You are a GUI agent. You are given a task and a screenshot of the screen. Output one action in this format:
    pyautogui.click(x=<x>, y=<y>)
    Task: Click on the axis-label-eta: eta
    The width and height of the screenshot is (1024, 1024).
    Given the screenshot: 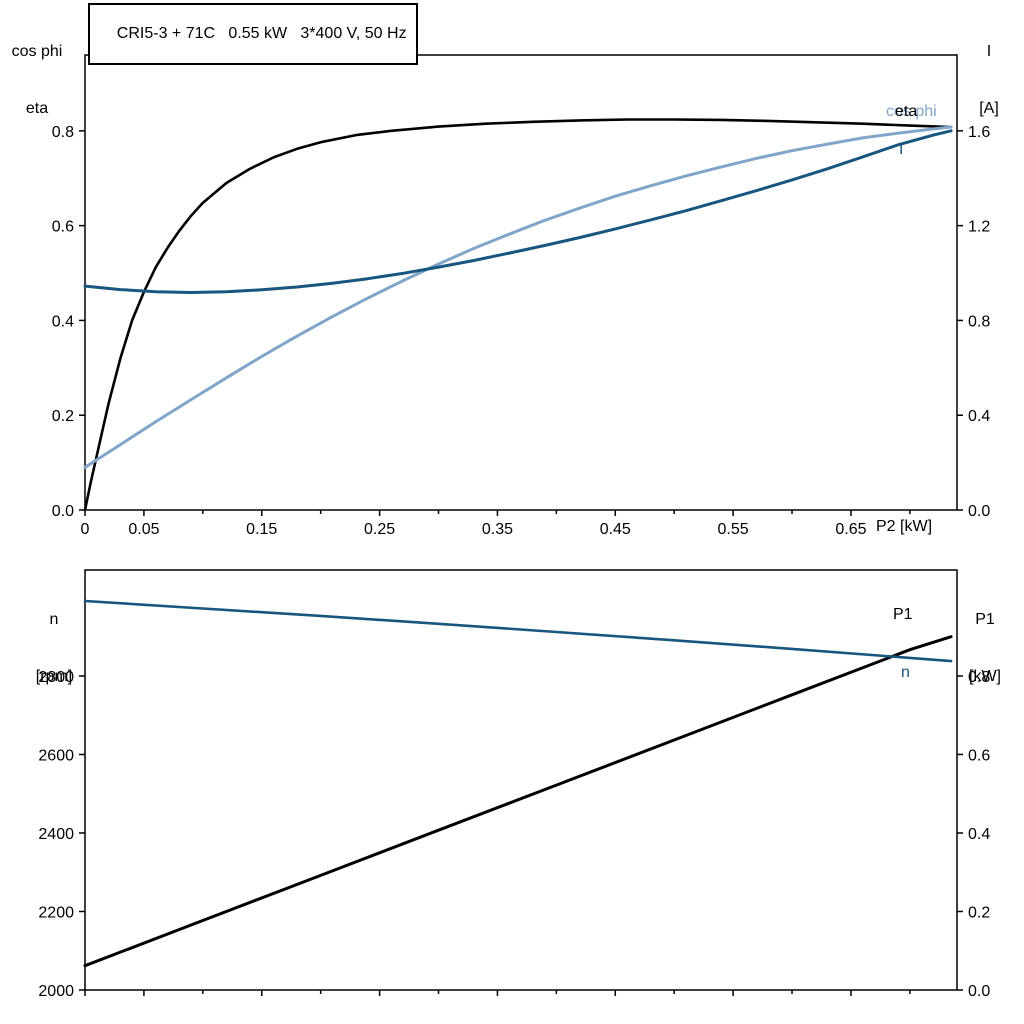 What is the action you would take?
    pyautogui.click(x=37, y=108)
    